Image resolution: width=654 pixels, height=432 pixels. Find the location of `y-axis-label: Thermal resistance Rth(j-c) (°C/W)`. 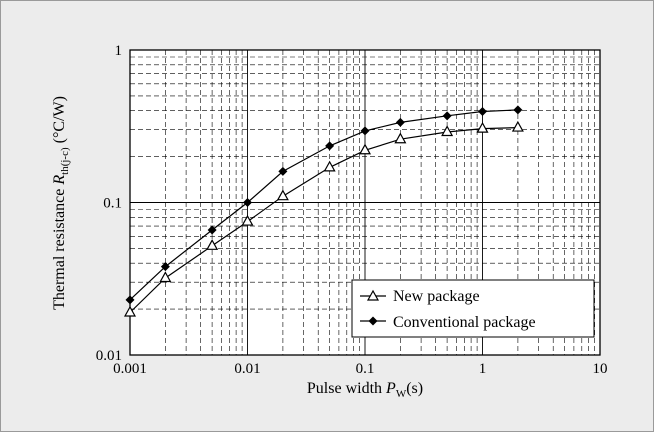

y-axis-label: Thermal resistance Rth(j-c) (°C/W) is located at coordinates (61, 203).